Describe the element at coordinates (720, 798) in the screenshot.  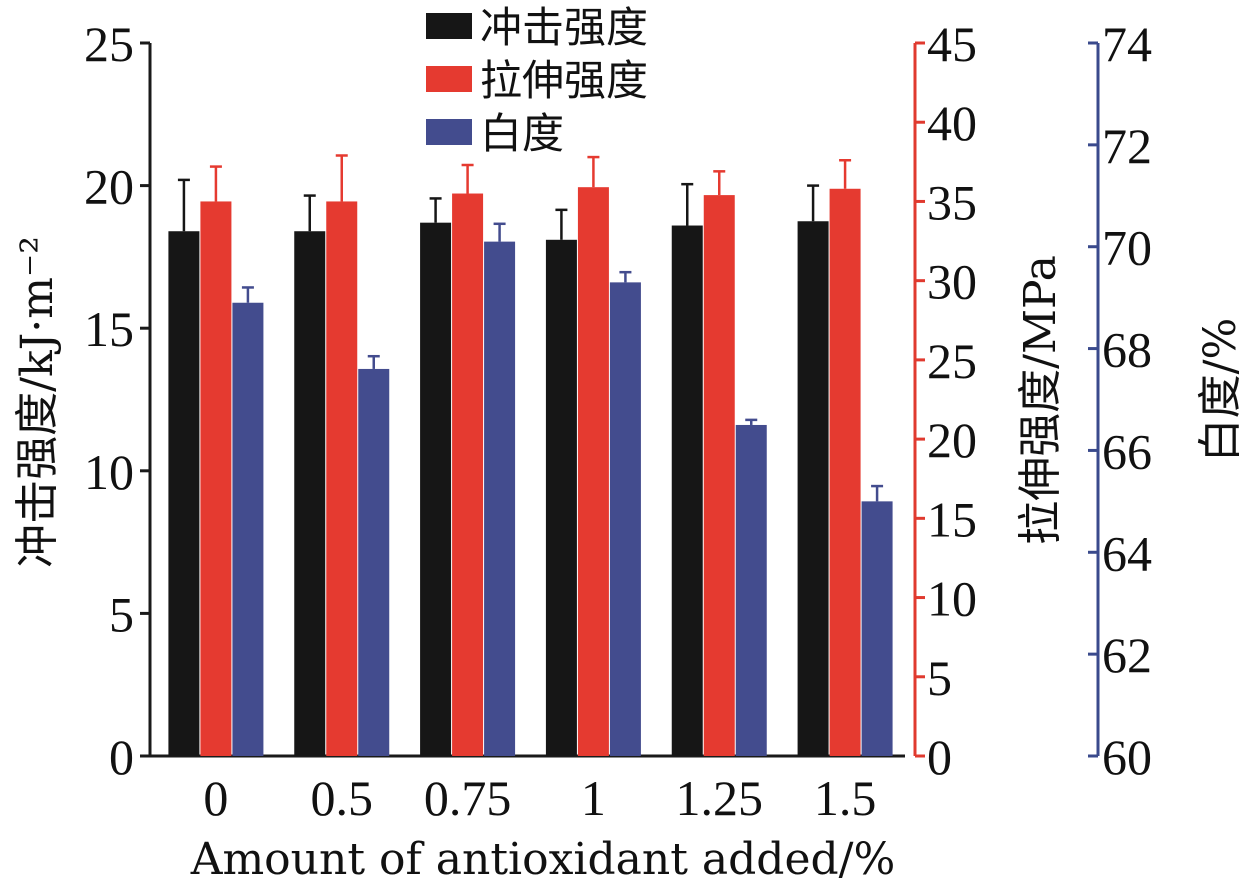
I see `x-axis-tick-label: 1.25` at that location.